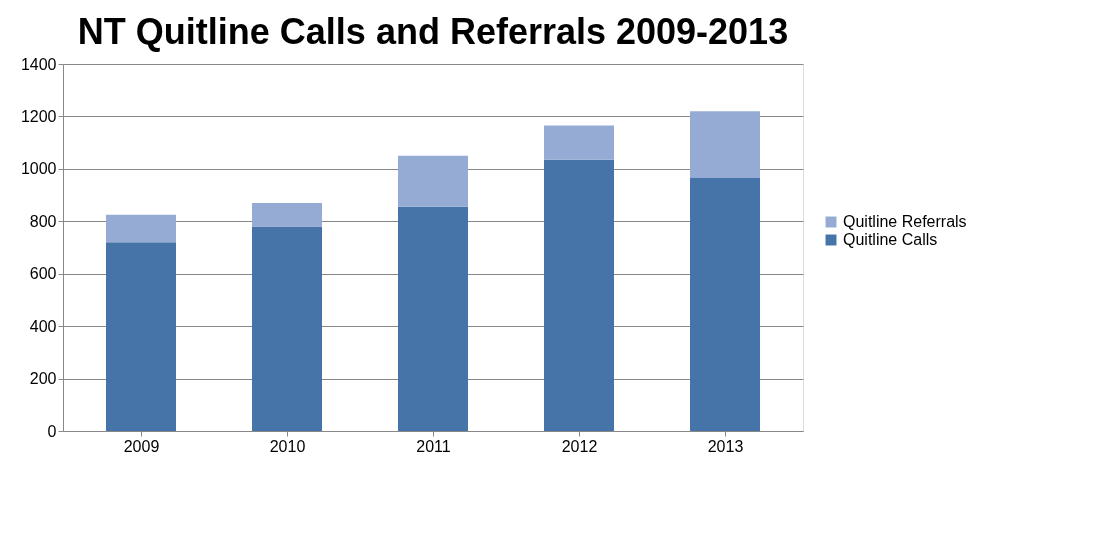 The image size is (1103, 549). What do you see at coordinates (38, 116) in the screenshot?
I see `y-tick-label: 1200` at bounding box center [38, 116].